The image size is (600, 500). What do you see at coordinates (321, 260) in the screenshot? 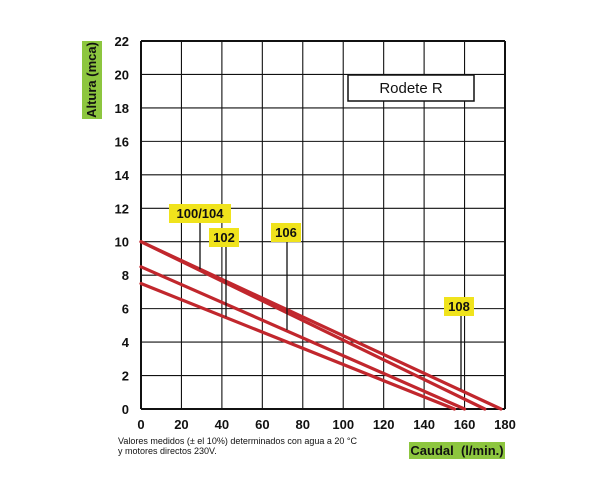
I see `series-tags: 100/104 102 106 108` at bounding box center [321, 260].